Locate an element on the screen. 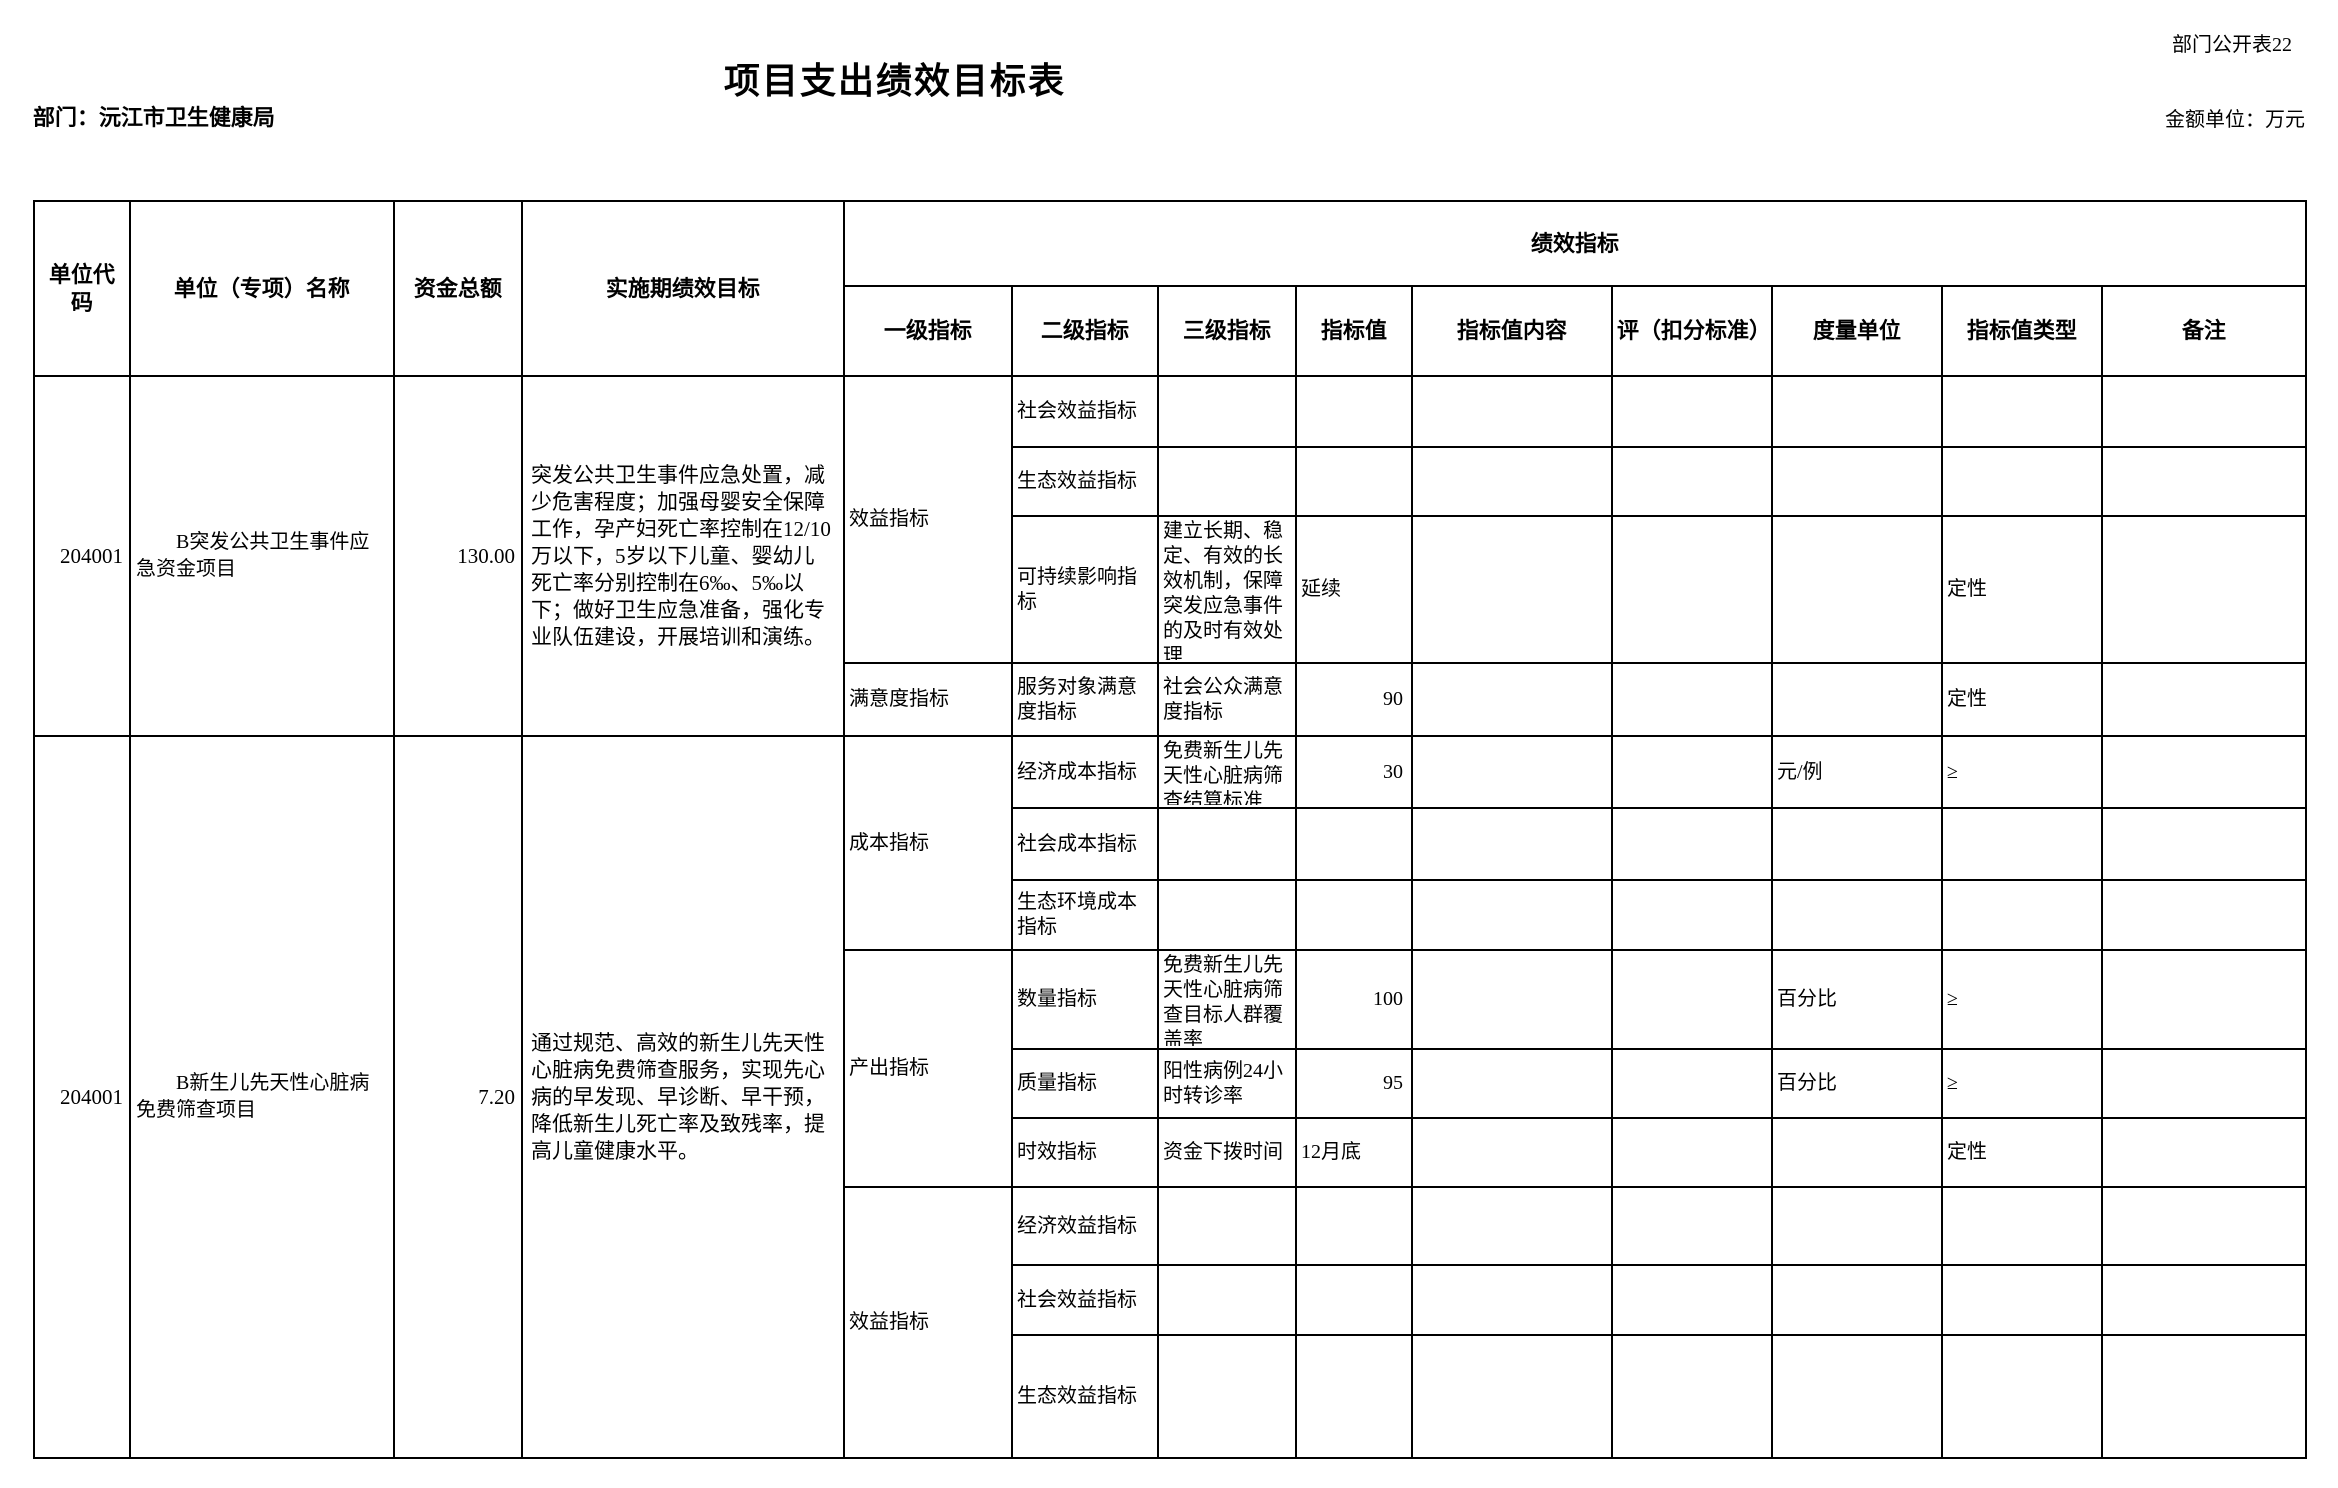 This screenshot has width=2338, height=1488. col-level1: 一级指标 is located at coordinates (928, 331).